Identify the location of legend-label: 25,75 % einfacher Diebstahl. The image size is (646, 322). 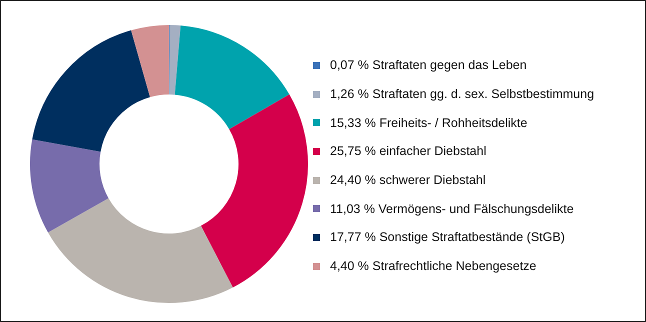
(408, 151).